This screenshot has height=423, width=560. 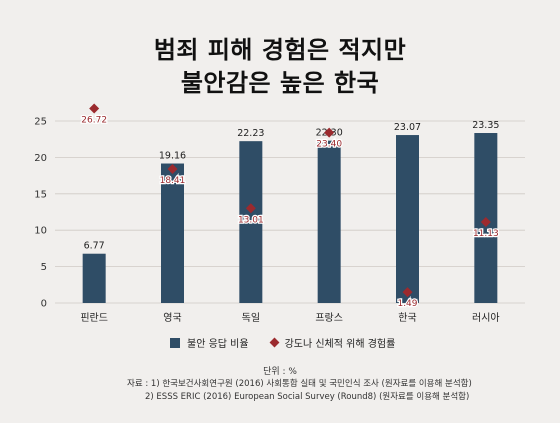 What do you see at coordinates (250, 133) in the screenshot?
I see `bar-value-label: 22.23` at bounding box center [250, 133].